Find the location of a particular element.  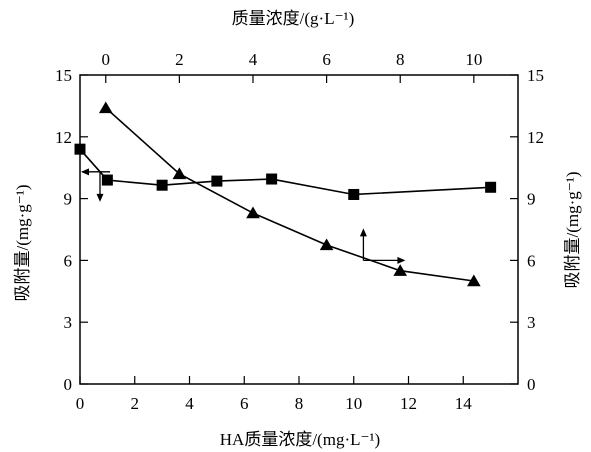

x-bottom-tick-label: 6 is located at coordinates (244, 403).